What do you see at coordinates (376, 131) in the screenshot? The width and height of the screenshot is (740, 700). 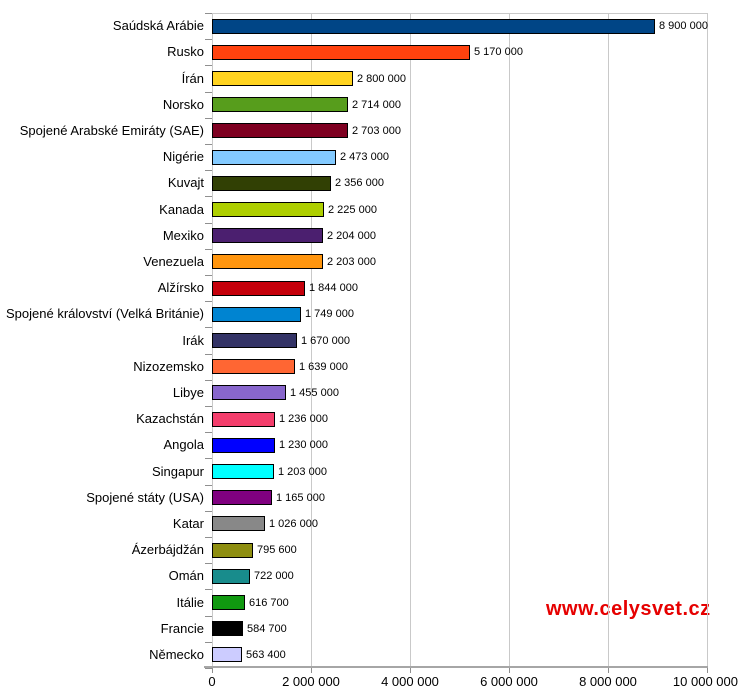 I see `value-label: 2 703 000` at bounding box center [376, 131].